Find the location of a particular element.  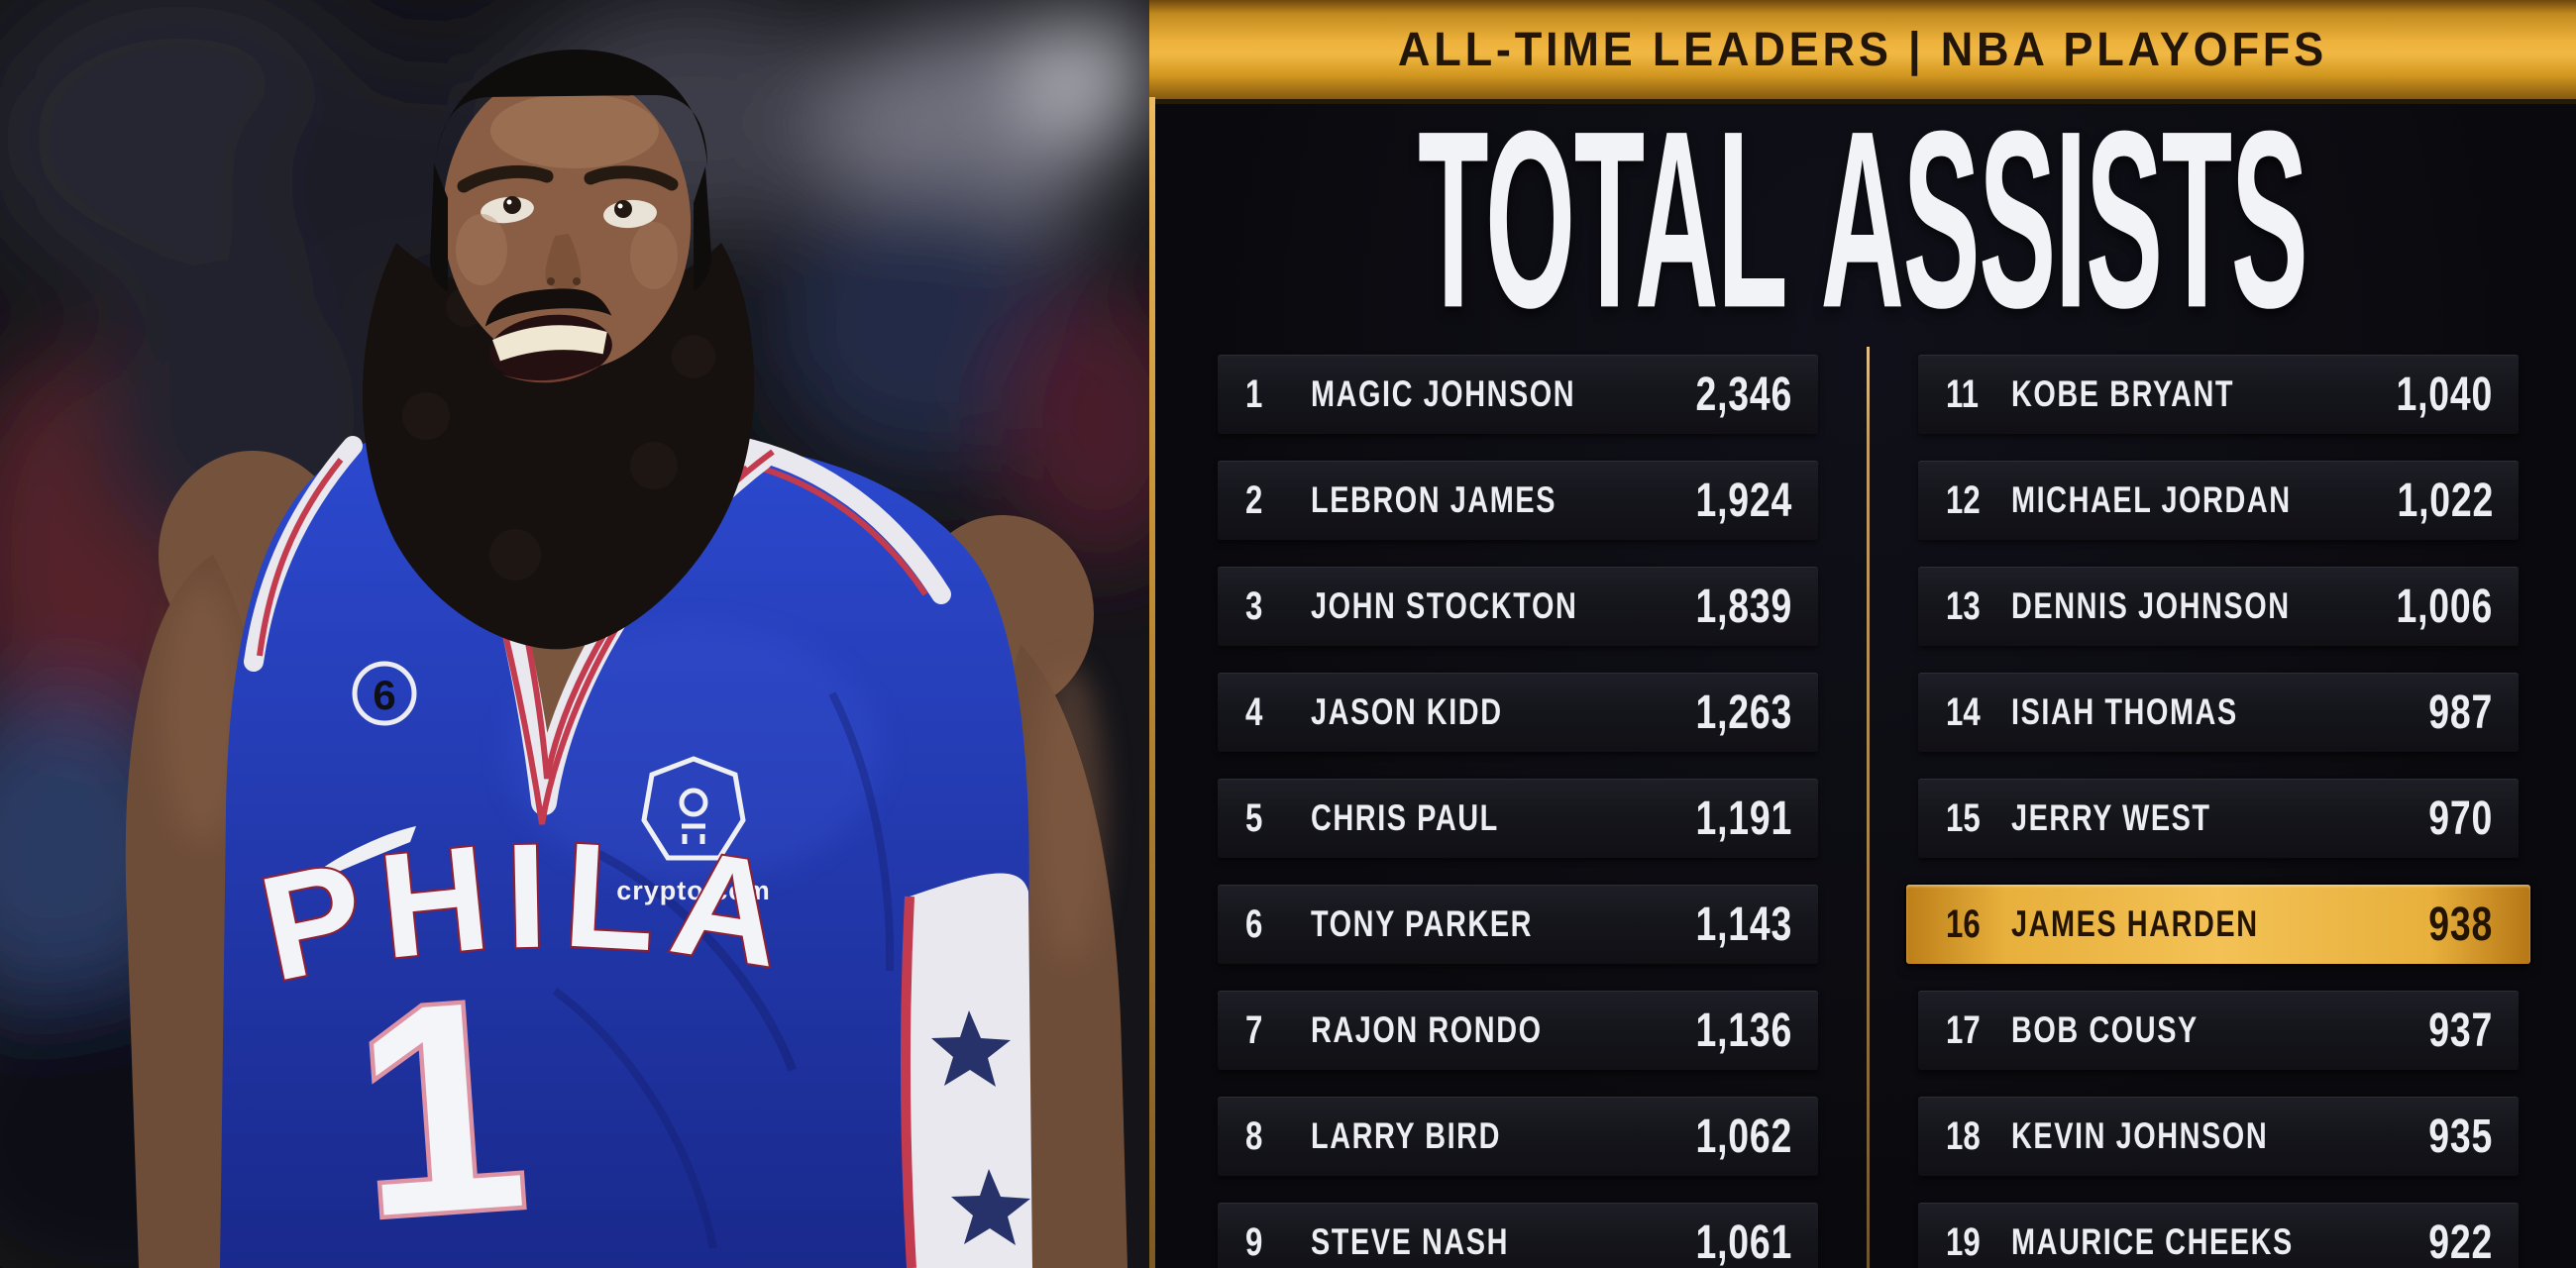

leaderboard-row: 12 MICHAEL JORDAN 1,022 is located at coordinates (2218, 500).